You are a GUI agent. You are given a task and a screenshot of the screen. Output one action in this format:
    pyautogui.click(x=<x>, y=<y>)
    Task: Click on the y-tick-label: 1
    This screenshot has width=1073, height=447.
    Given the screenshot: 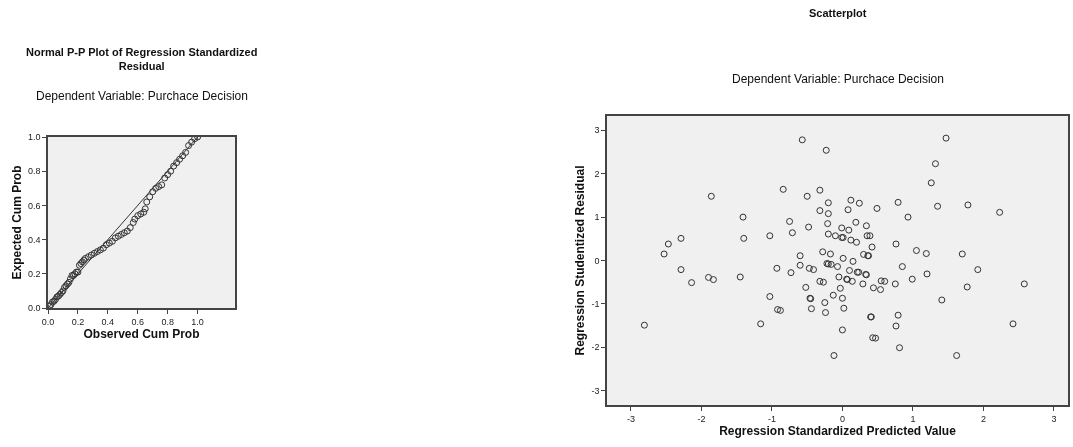 What is the action you would take?
    pyautogui.click(x=597, y=217)
    